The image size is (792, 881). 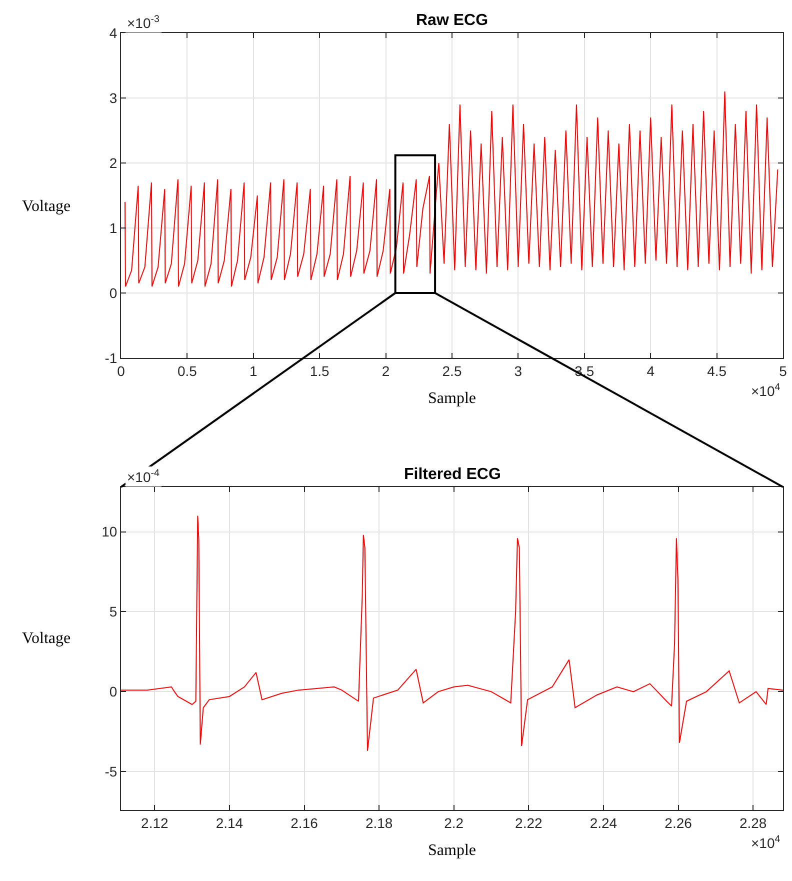 What do you see at coordinates (113, 162) in the screenshot?
I see `y-tick-label: 2` at bounding box center [113, 162].